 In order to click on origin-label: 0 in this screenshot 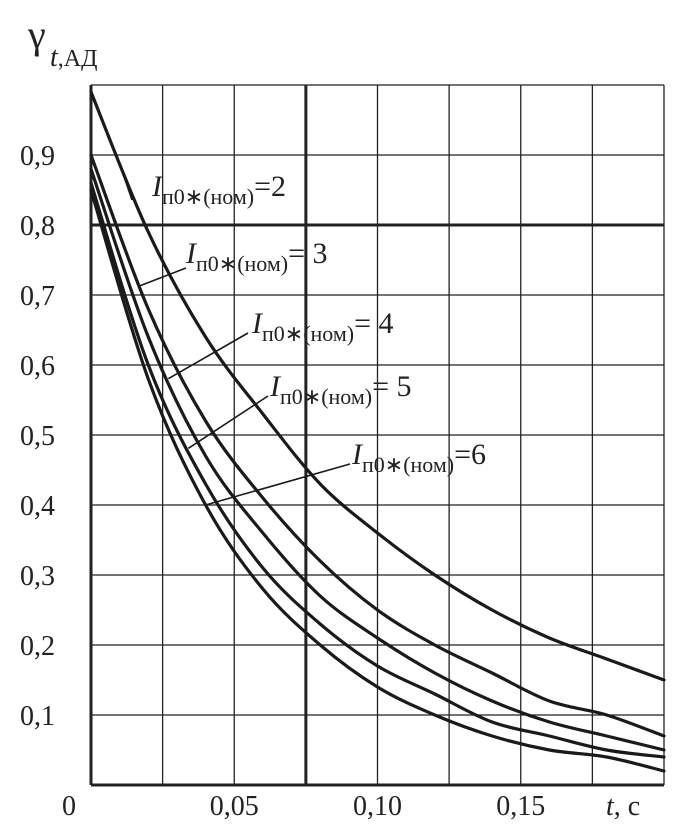, I will do `click(69, 806)`.